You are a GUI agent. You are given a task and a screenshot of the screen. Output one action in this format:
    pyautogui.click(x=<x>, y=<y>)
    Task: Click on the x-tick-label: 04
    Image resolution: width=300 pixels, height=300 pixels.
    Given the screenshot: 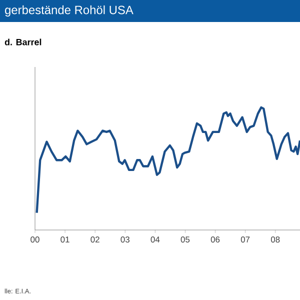 What is the action you would take?
    pyautogui.click(x=155, y=239)
    